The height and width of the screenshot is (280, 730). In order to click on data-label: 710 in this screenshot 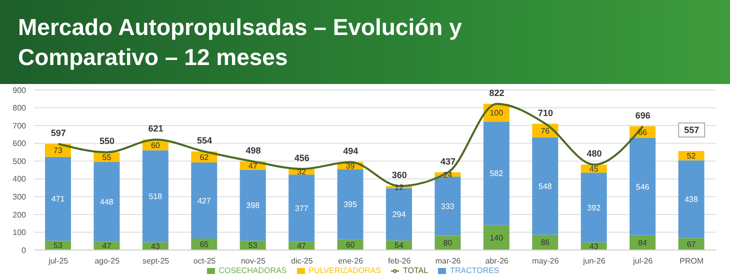, I will do `click(546, 113)`.